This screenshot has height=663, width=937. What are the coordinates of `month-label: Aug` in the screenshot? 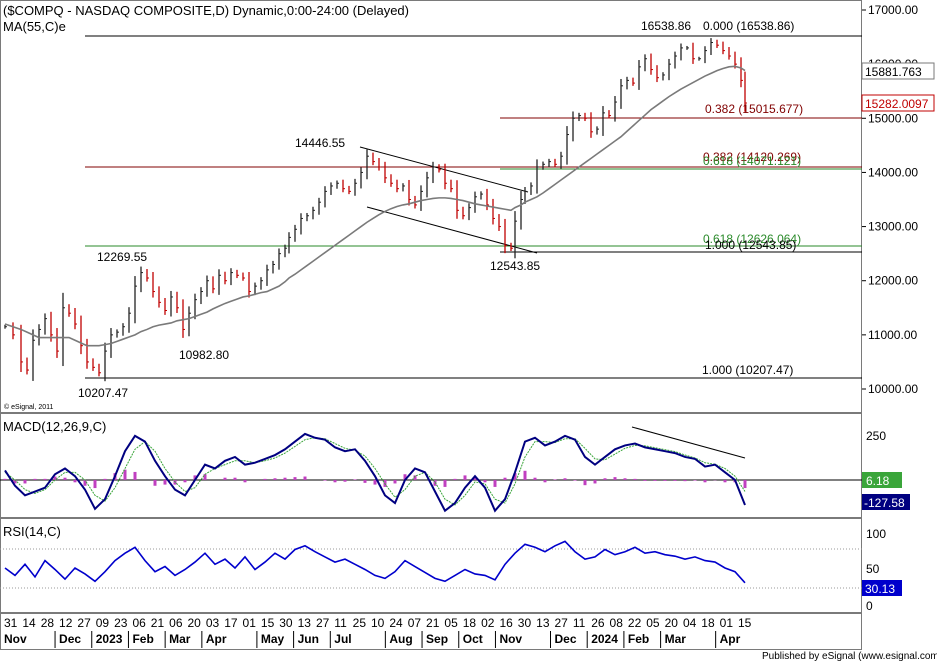 It's located at (400, 639).